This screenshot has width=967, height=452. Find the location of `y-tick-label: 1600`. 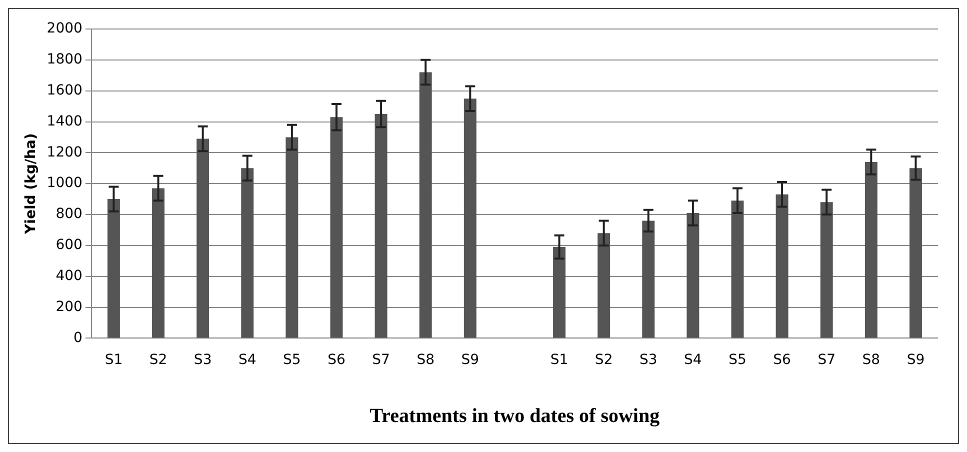

y-tick-label: 1600 is located at coordinates (64, 90).